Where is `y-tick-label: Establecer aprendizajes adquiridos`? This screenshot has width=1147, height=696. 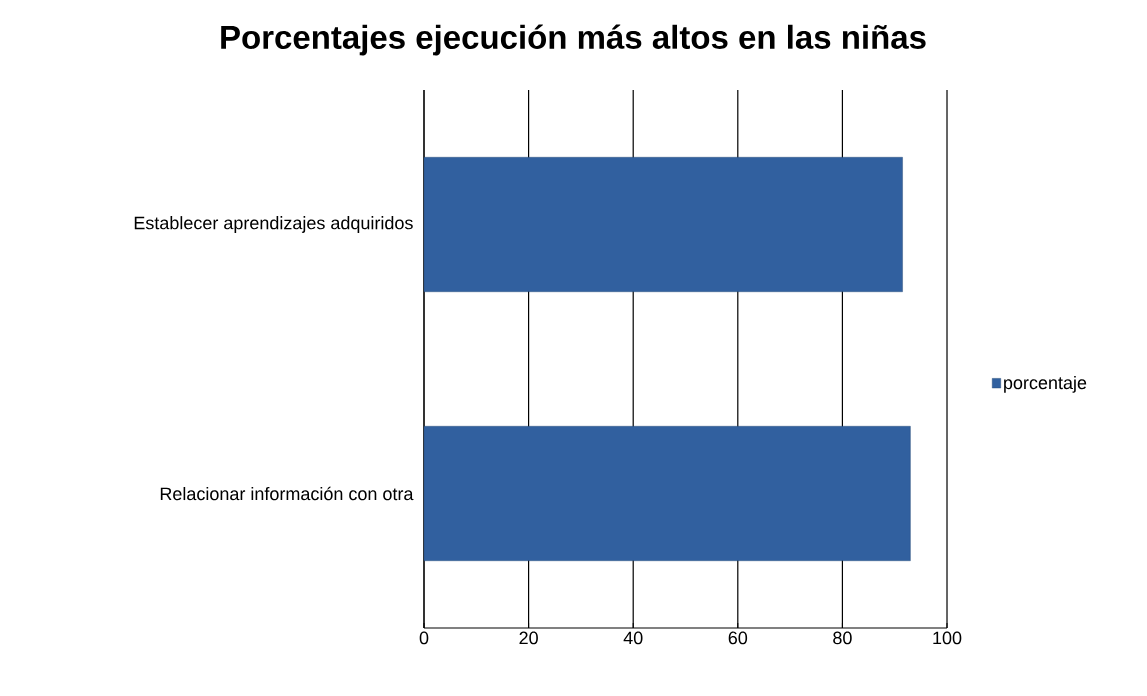 y-tick-label: Establecer aprendizajes adquiridos is located at coordinates (273, 224).